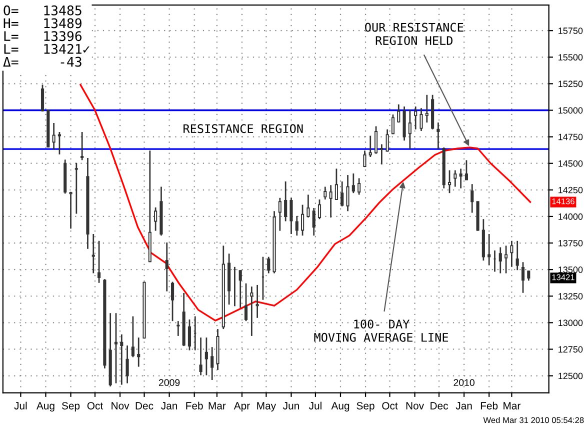 The width and height of the screenshot is (587, 426). I want to click on text: Wed Mar 31 2010 05:54:28, so click(533, 420).